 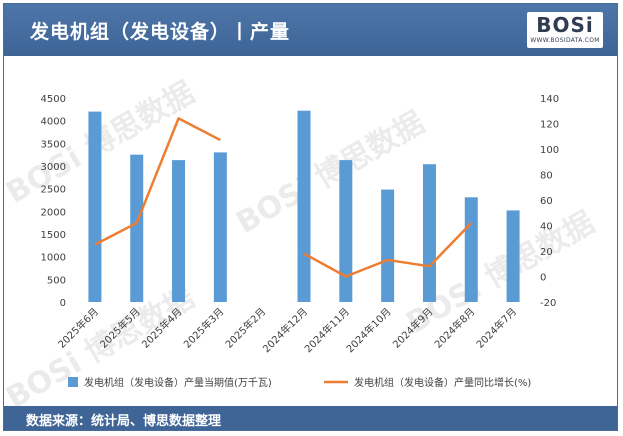 What do you see at coordinates (548, 303) in the screenshot?
I see `y-right-tick-label: -20` at bounding box center [548, 303].